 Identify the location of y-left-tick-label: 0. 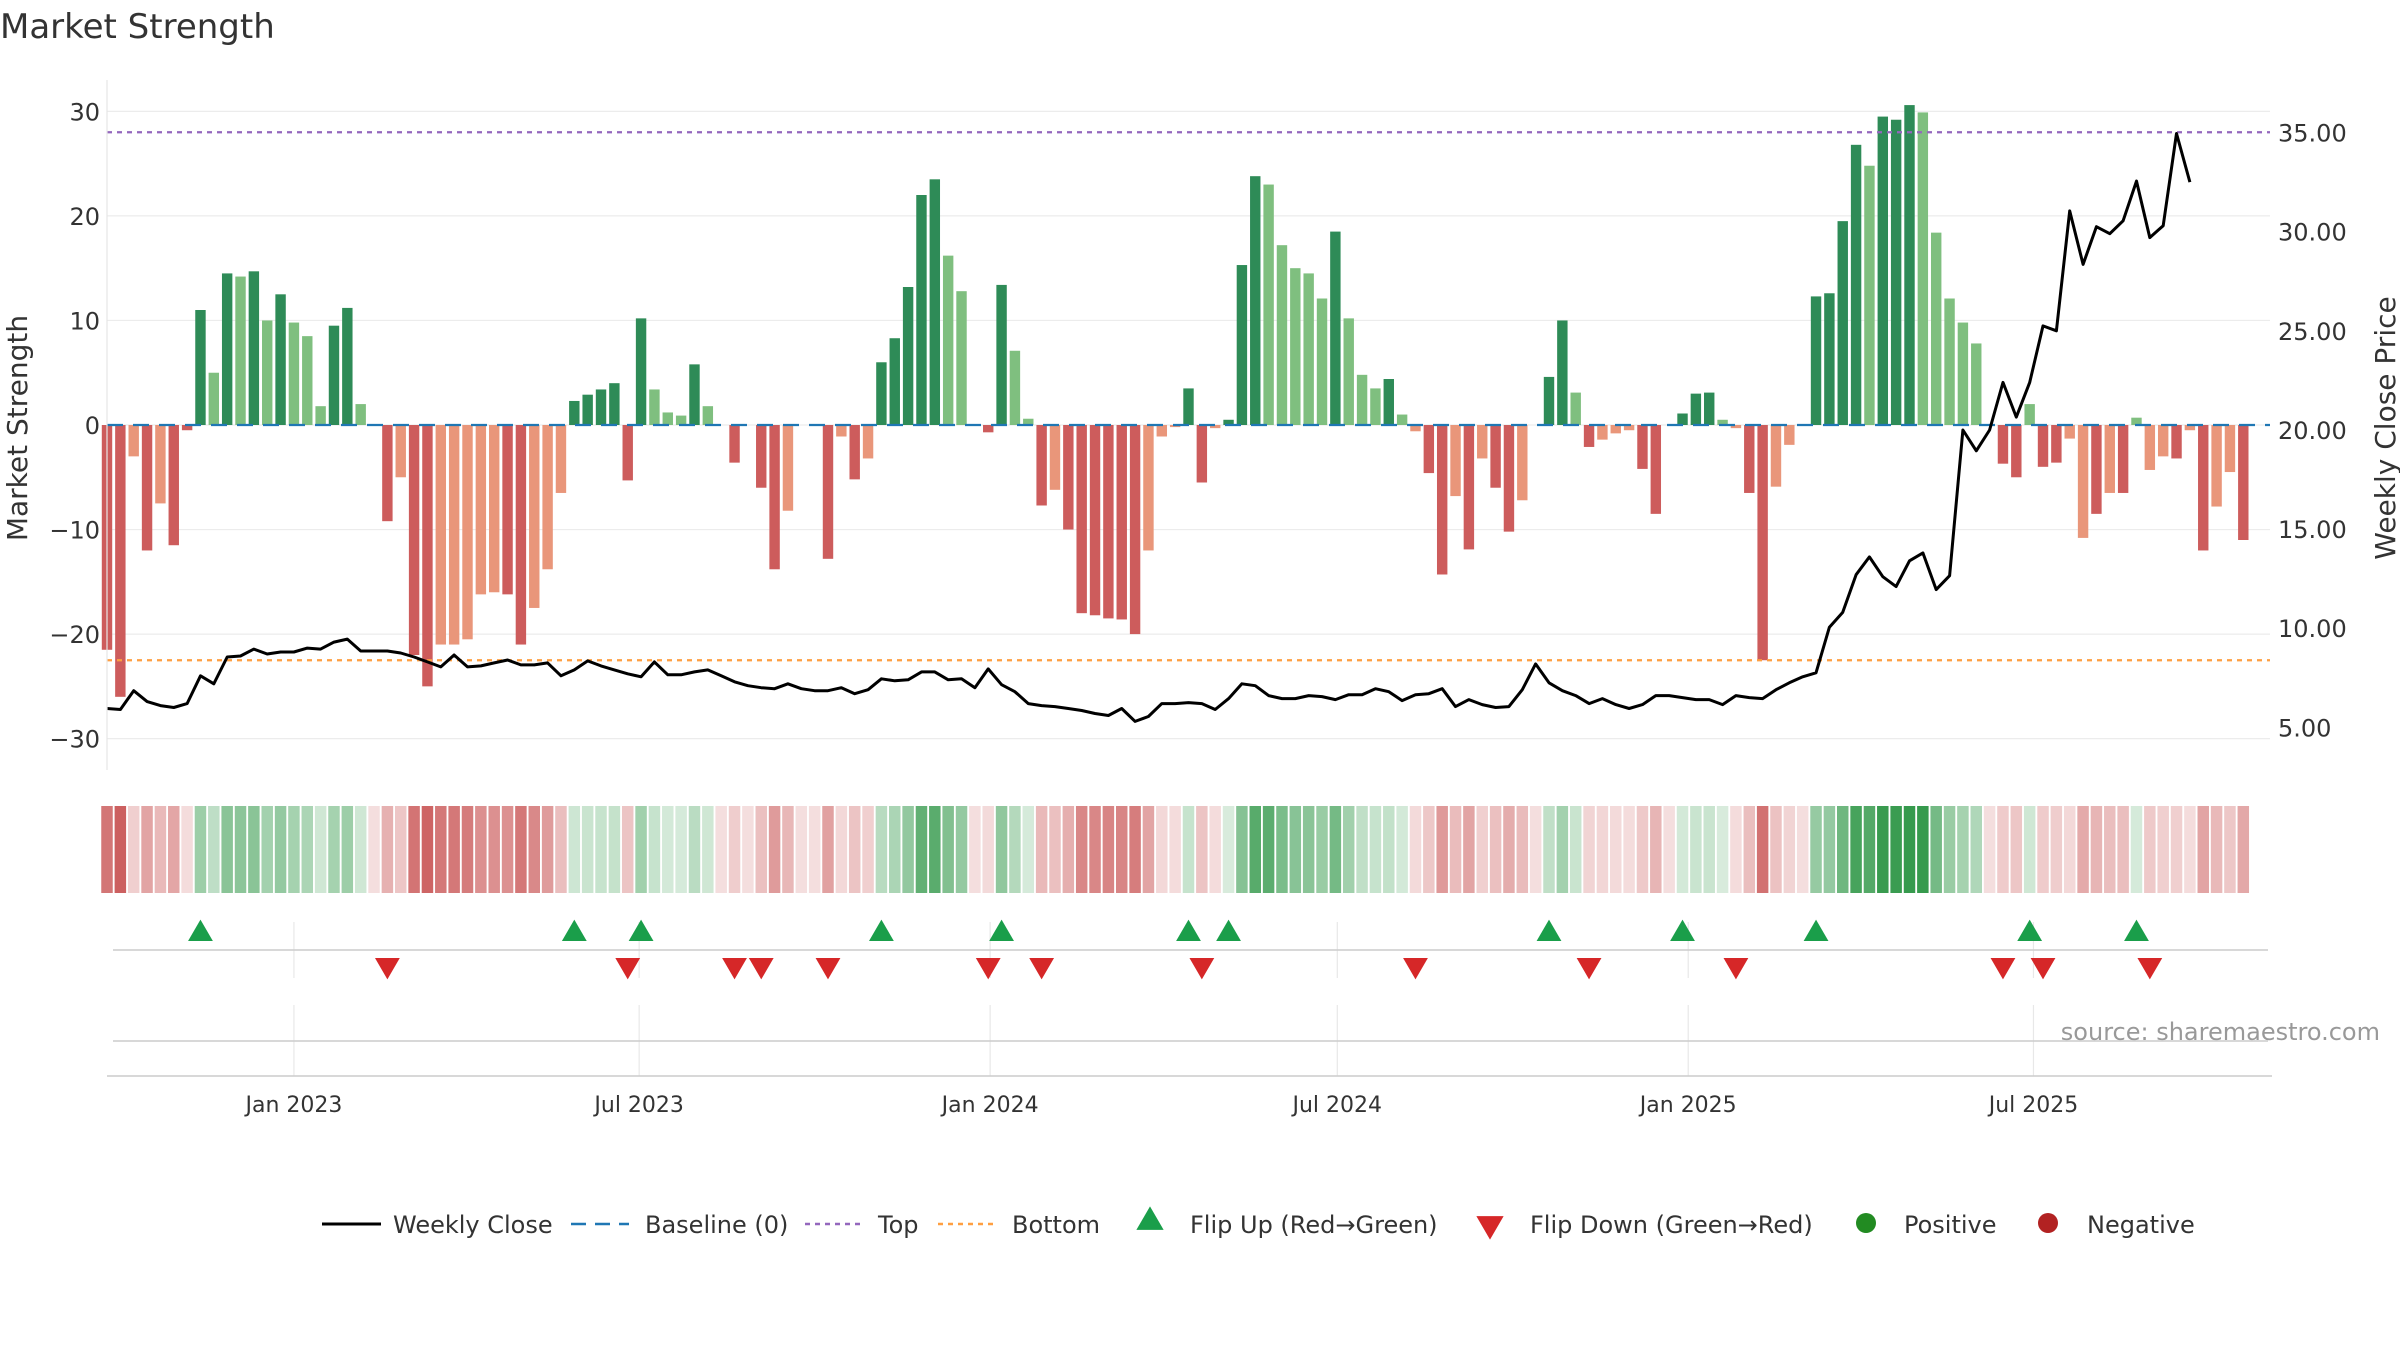
(92, 426).